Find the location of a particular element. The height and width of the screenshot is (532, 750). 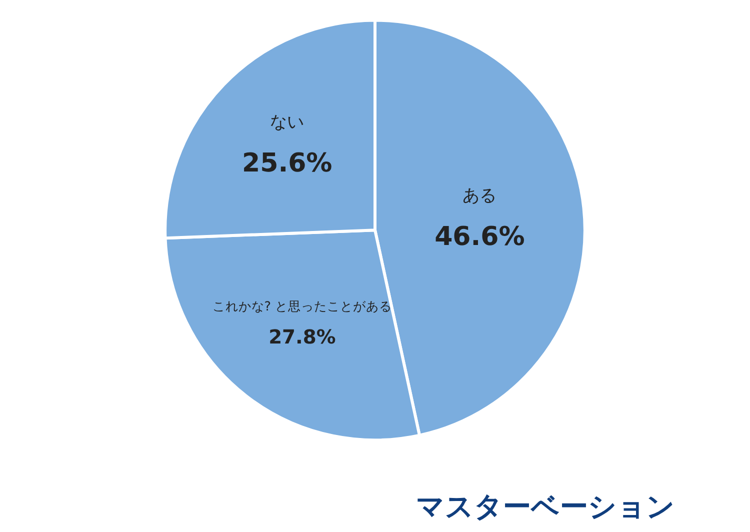

slice-label: ない is located at coordinates (287, 122).